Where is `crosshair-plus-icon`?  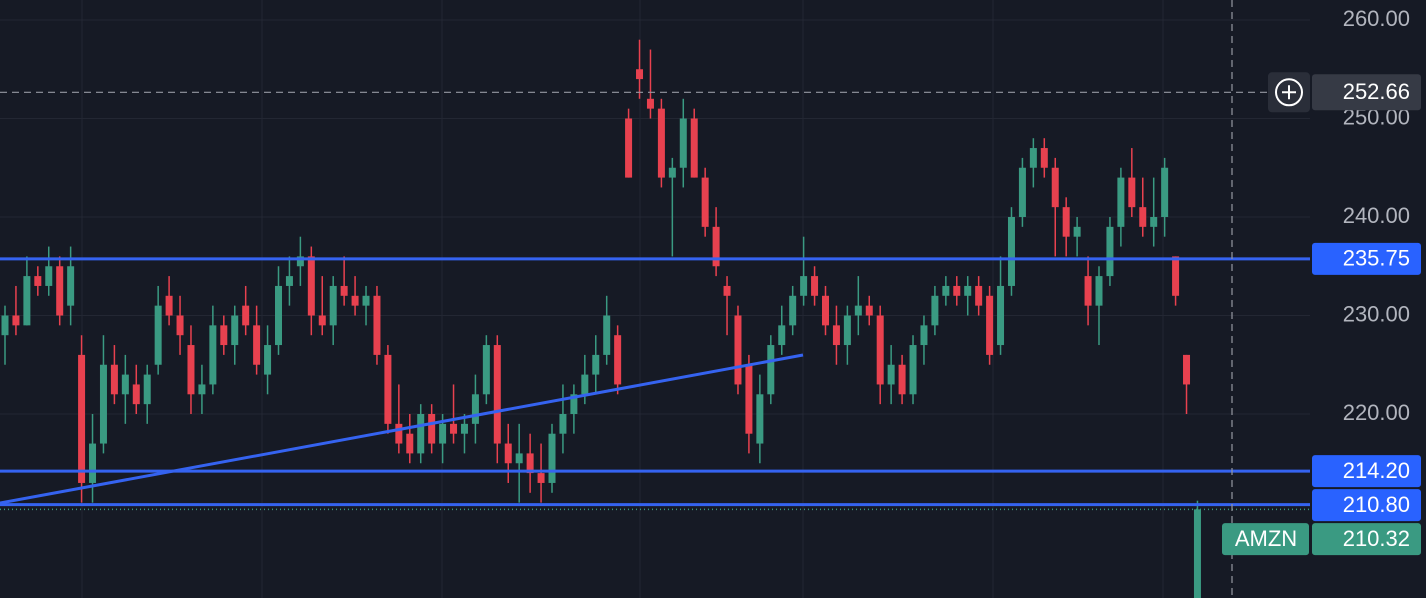 crosshair-plus-icon is located at coordinates (1289, 92).